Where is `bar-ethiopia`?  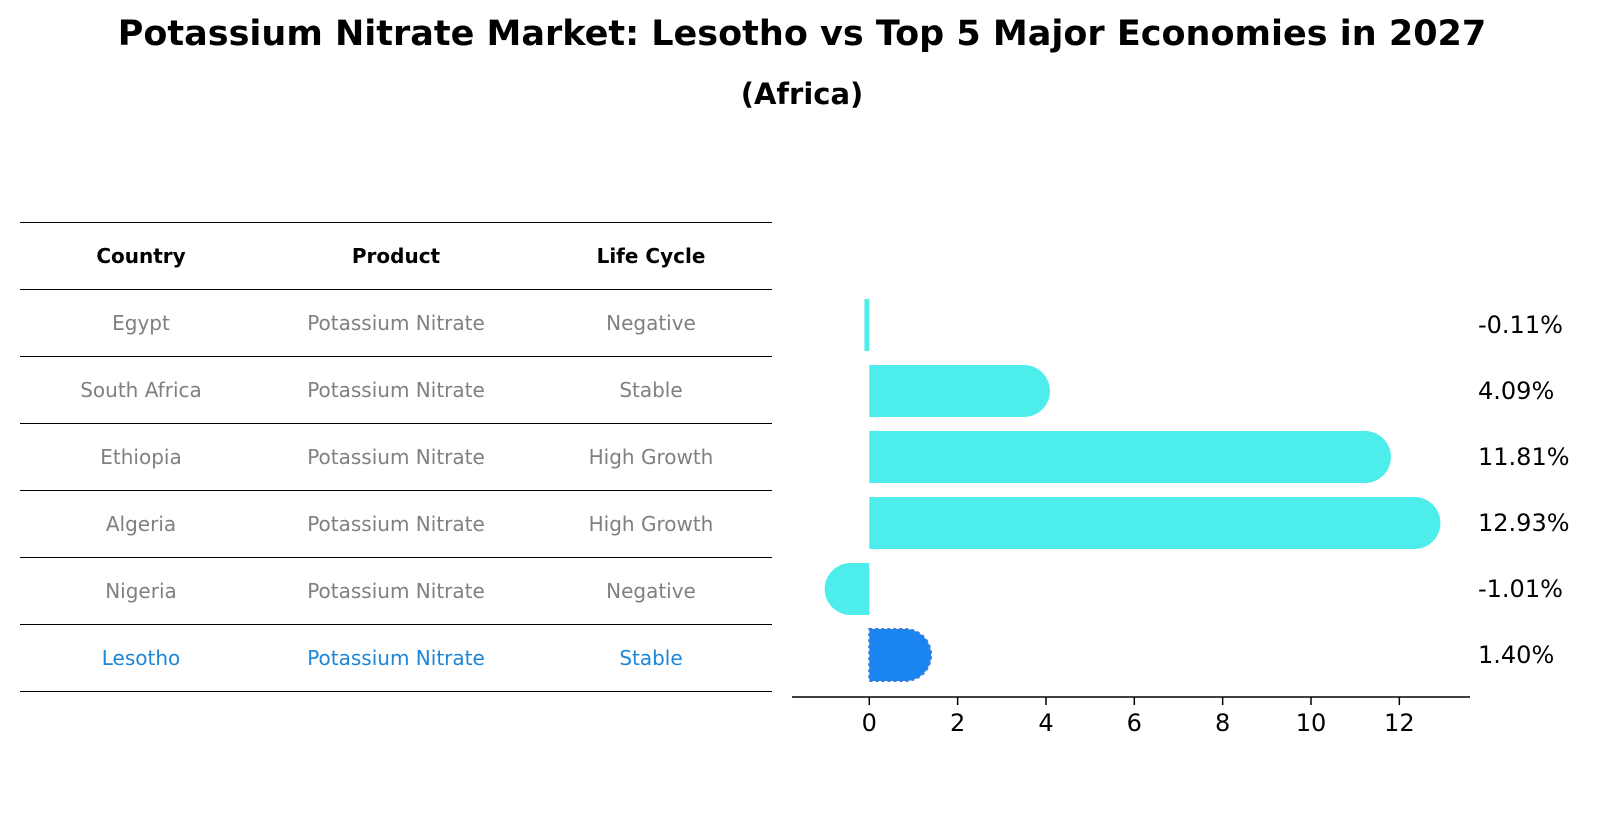 bar-ethiopia is located at coordinates (1130, 457).